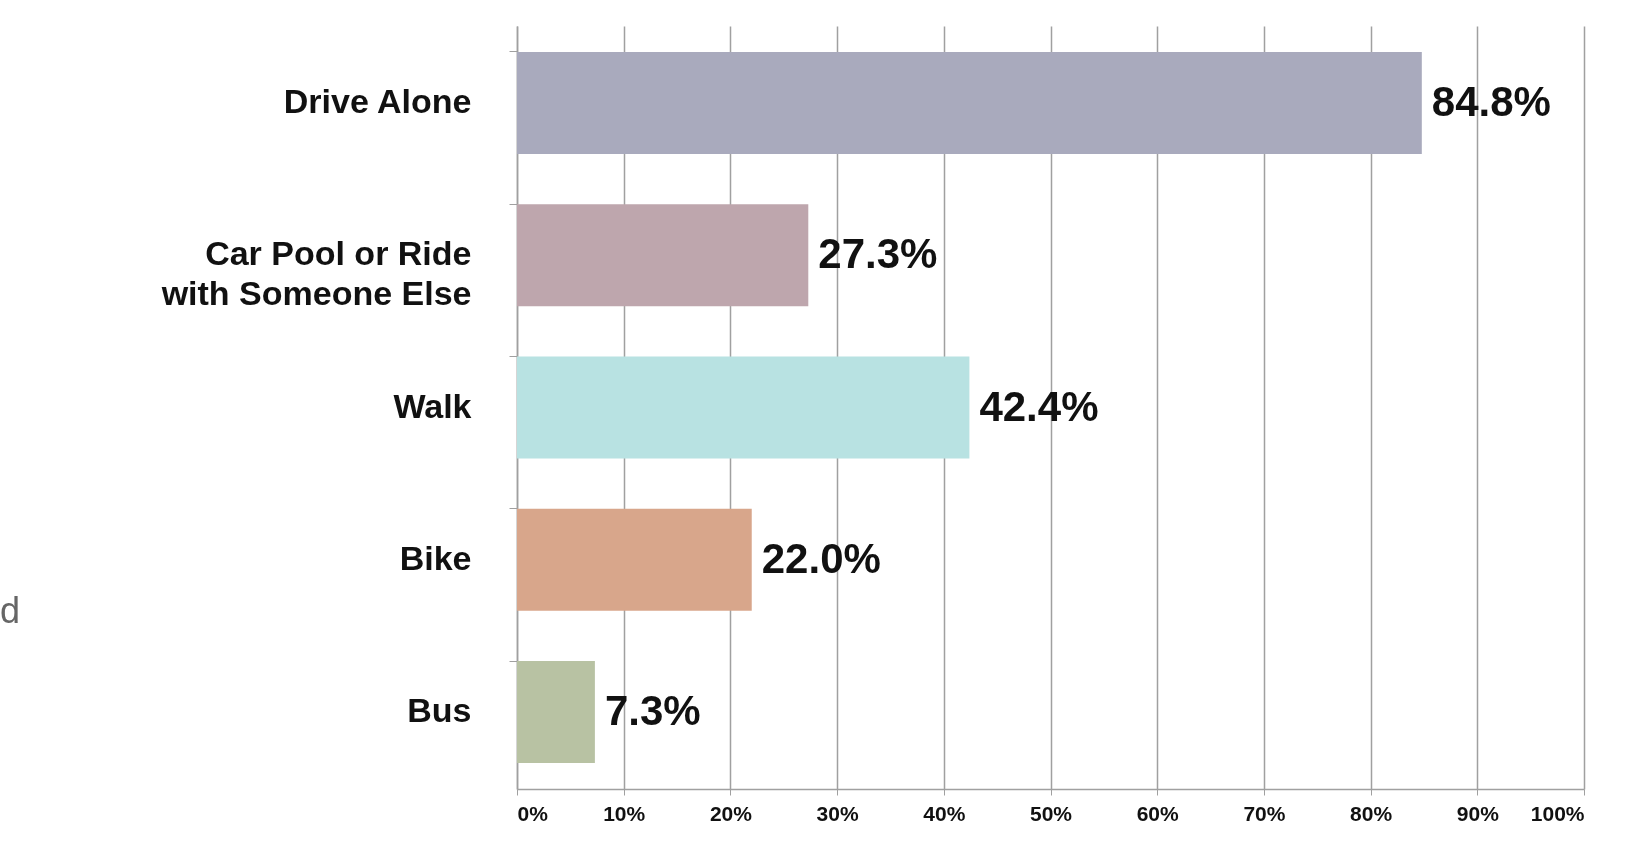 Image resolution: width=1645 pixels, height=845 pixels. Describe the element at coordinates (1371, 813) in the screenshot. I see `x-tick-label: 80%` at that location.